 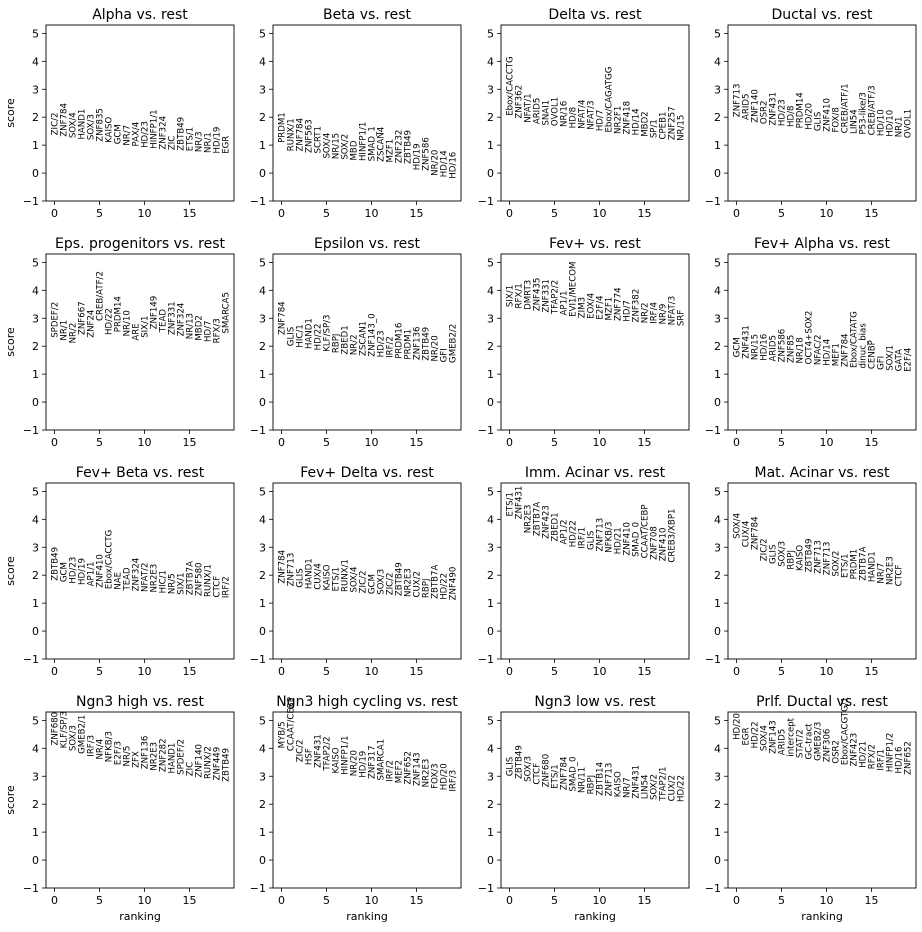 What do you see at coordinates (137, 759) in the screenshot?
I see `data-label: ZFX` at bounding box center [137, 759].